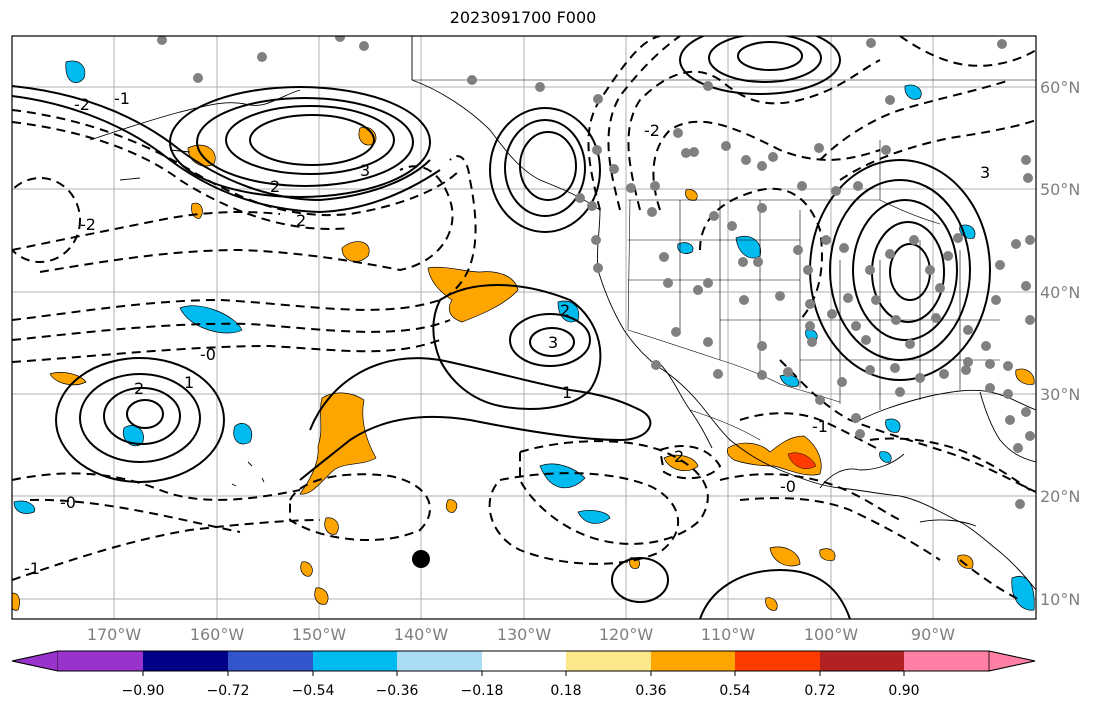 This screenshot has width=1102, height=710. What do you see at coordinates (903, 691) in the screenshot?
I see `colorbar-tick-label: 0.90` at bounding box center [903, 691].